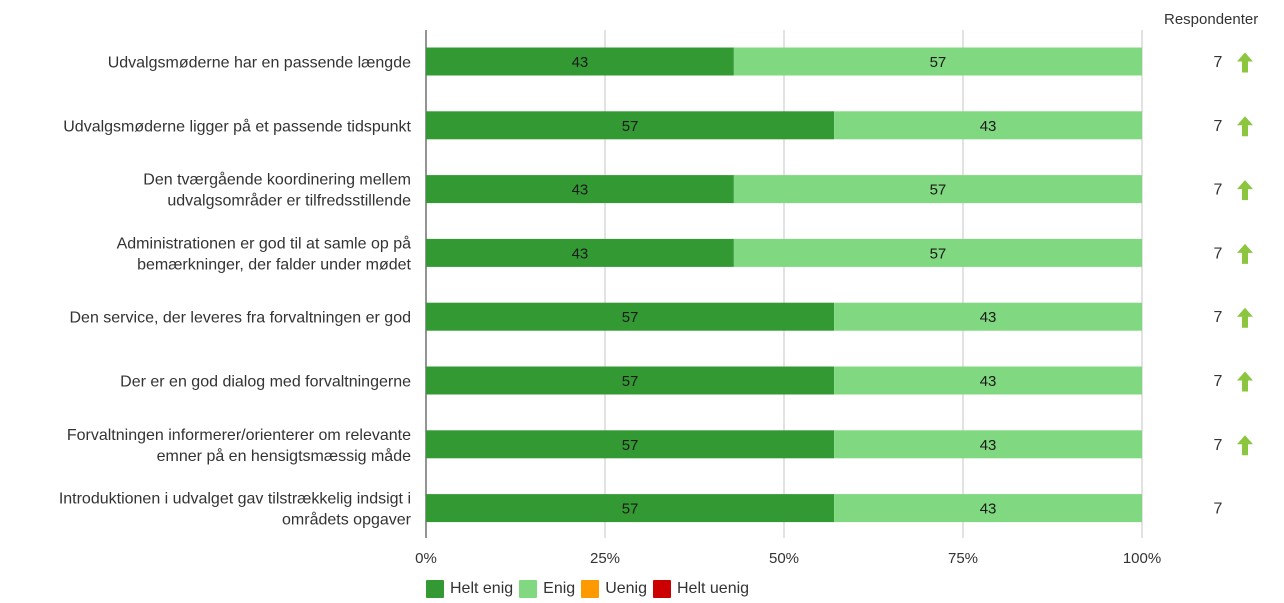 This screenshot has height=603, width=1284. Describe the element at coordinates (482, 588) in the screenshot. I see `legend-label: Helt enig` at that location.